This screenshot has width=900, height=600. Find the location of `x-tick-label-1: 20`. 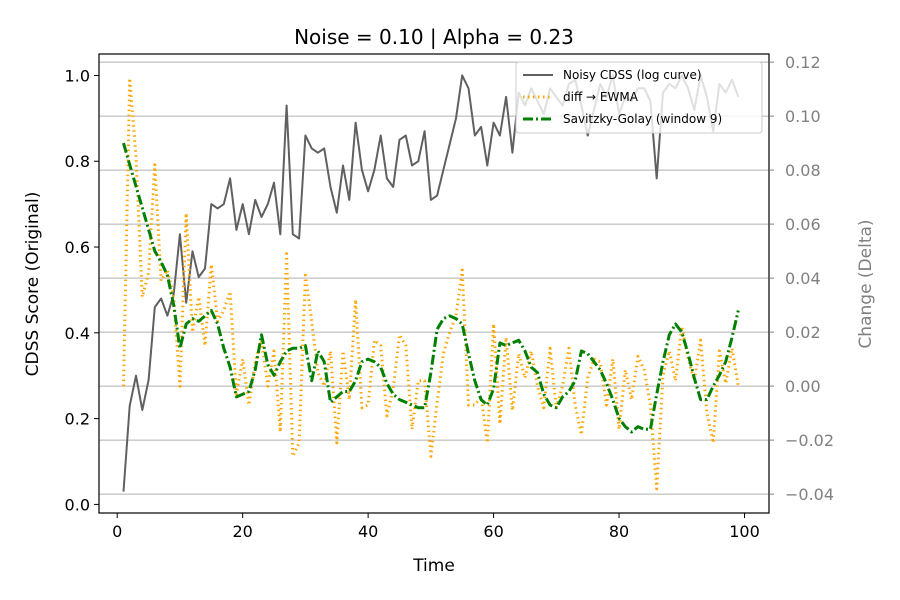

x-tick-label-1: 20 is located at coordinates (242, 531).